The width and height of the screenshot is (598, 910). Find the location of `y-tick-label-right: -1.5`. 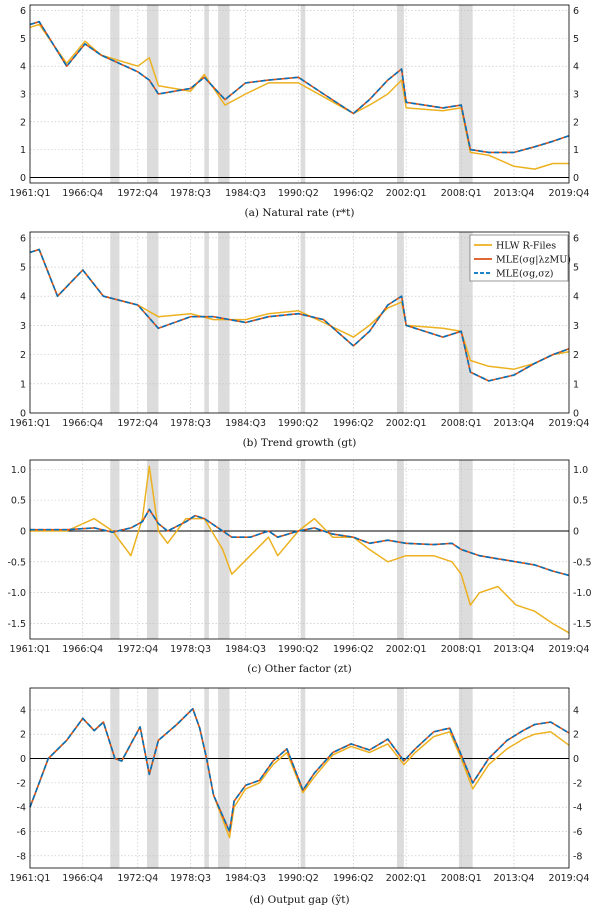

y-tick-label-right: -1.5 is located at coordinates (582, 624).